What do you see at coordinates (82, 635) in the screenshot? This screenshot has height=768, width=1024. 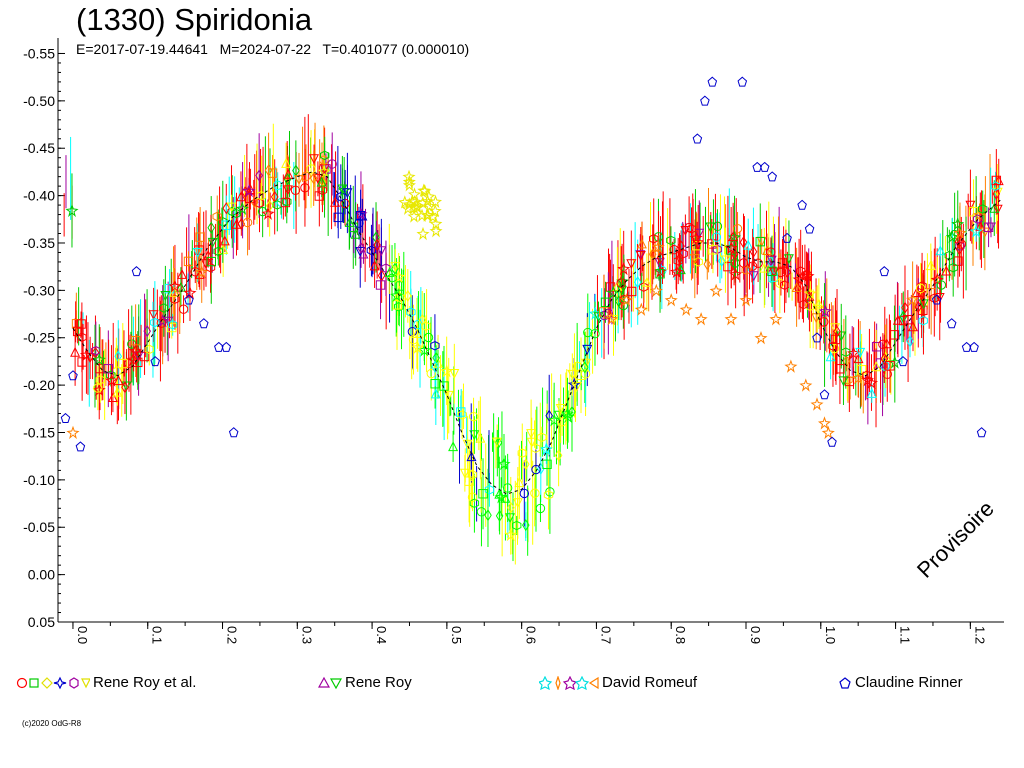 I see `x-tick-label: 0.0` at bounding box center [82, 635].